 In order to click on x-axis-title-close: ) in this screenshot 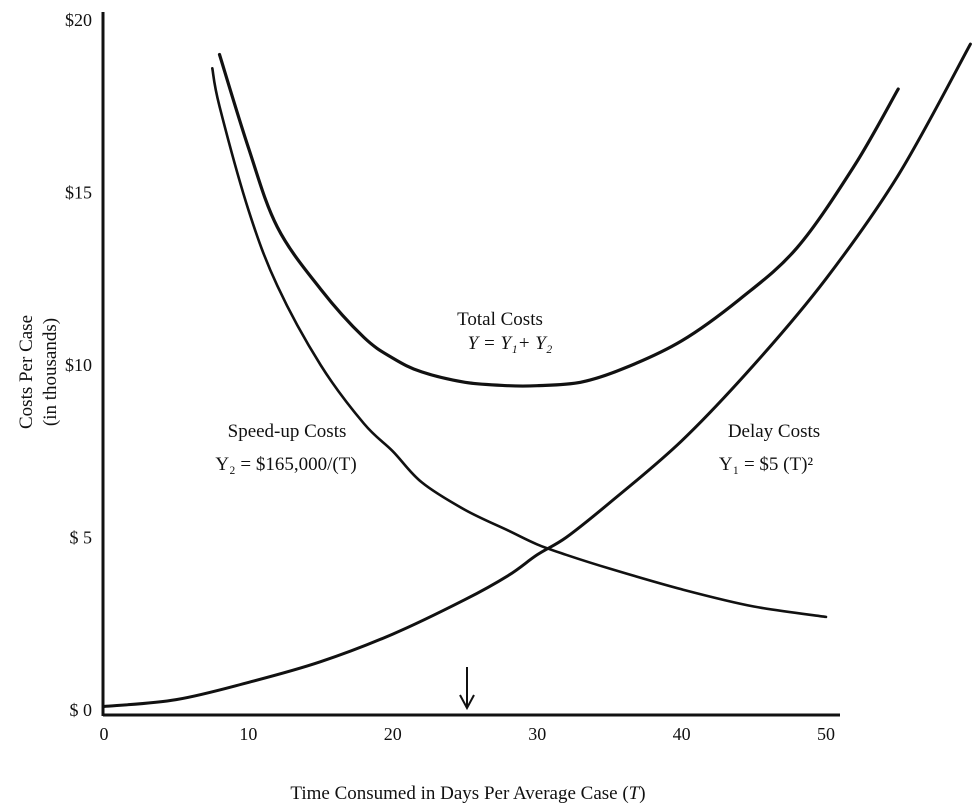, I will do `click(642, 793)`.